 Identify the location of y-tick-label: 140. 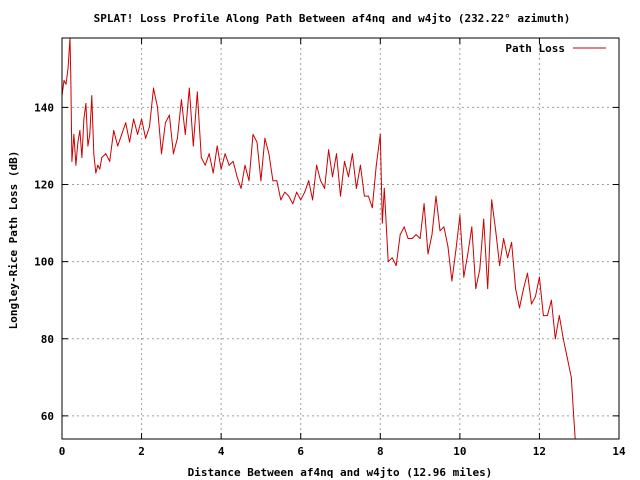
(44, 107).